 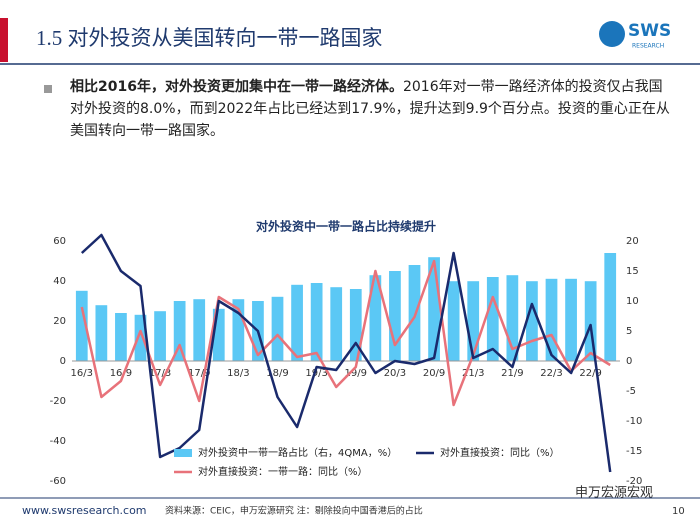 I want to click on y-tick-label: 0, so click(x=63, y=361).